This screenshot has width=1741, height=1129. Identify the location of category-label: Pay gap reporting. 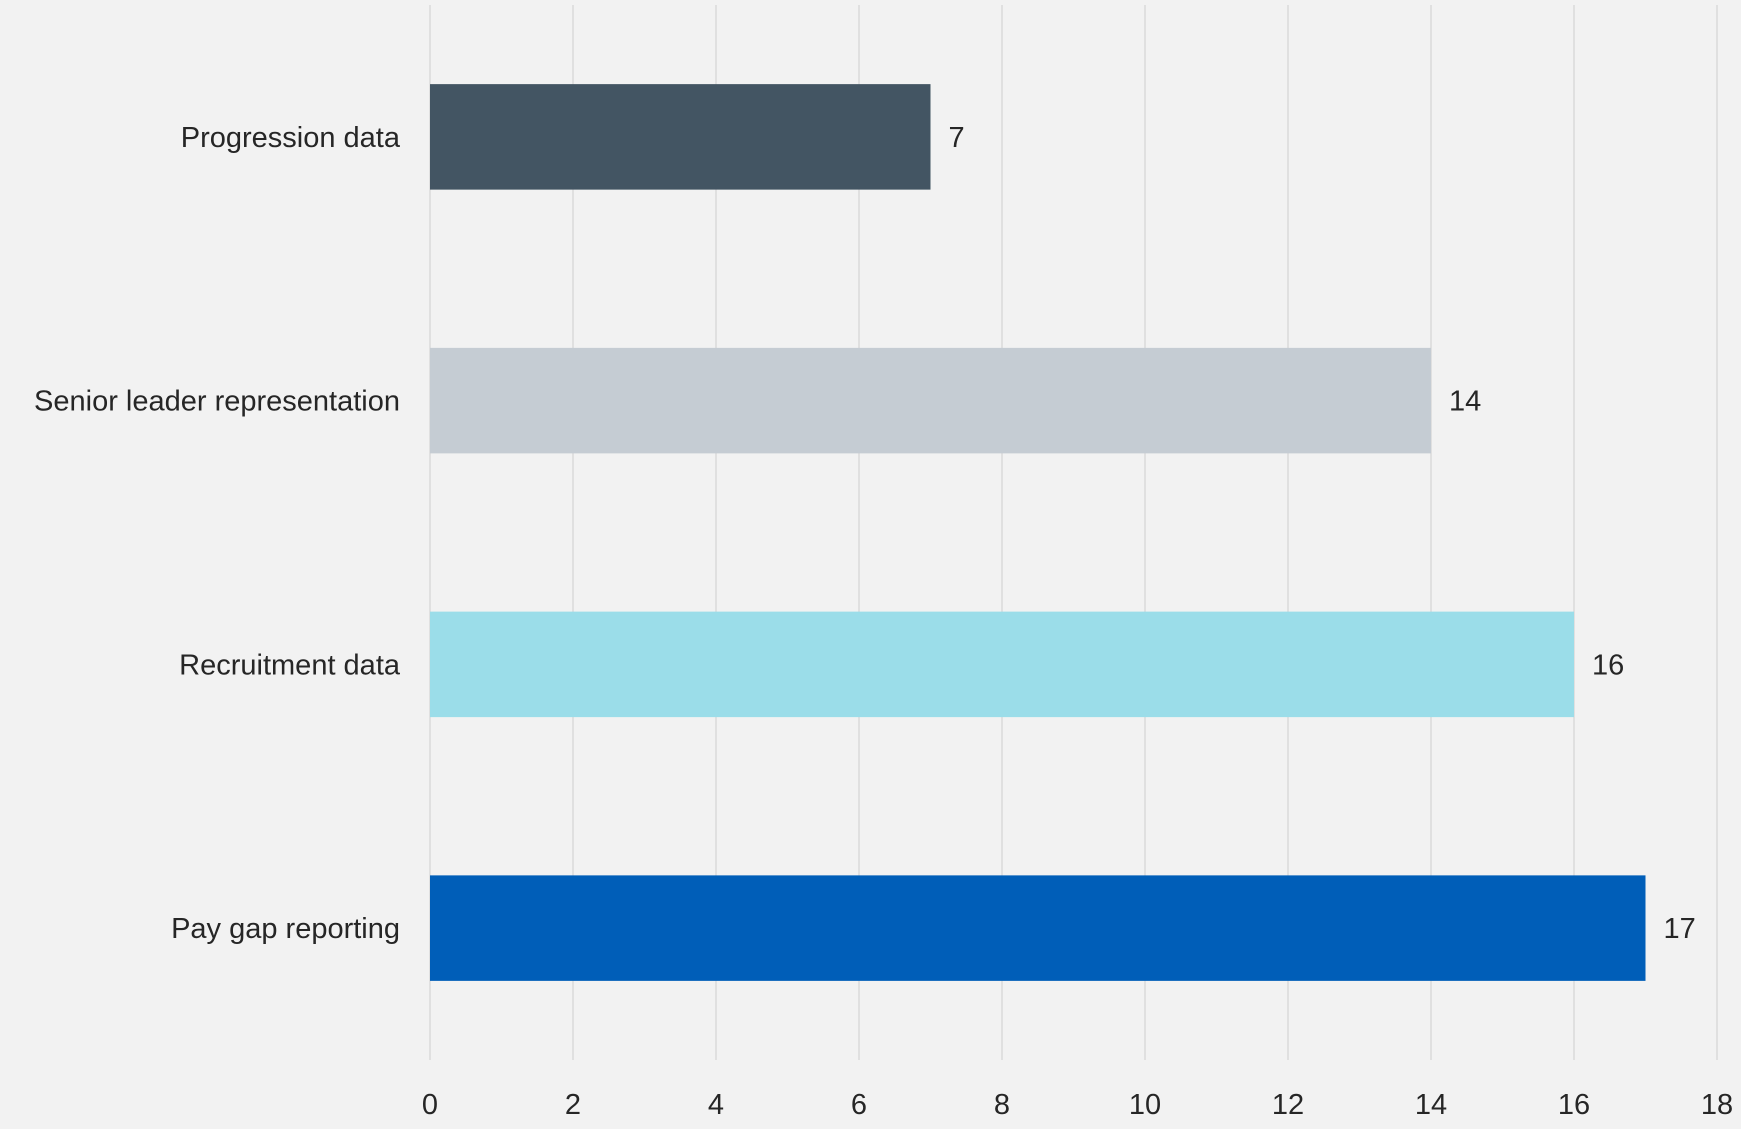
(285, 929).